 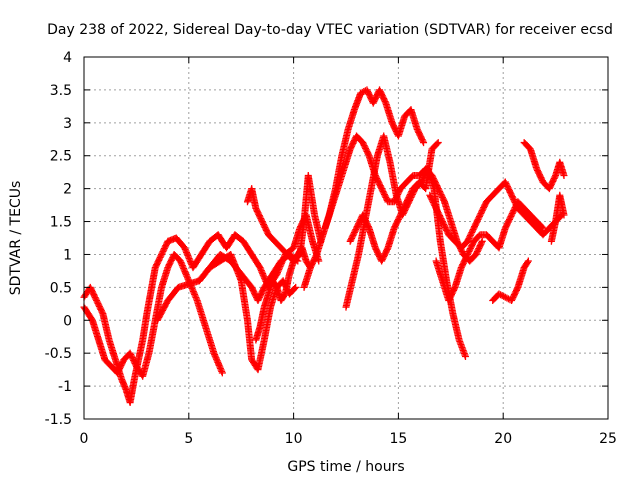 I want to click on x-tick-label: 5, so click(x=188, y=439).